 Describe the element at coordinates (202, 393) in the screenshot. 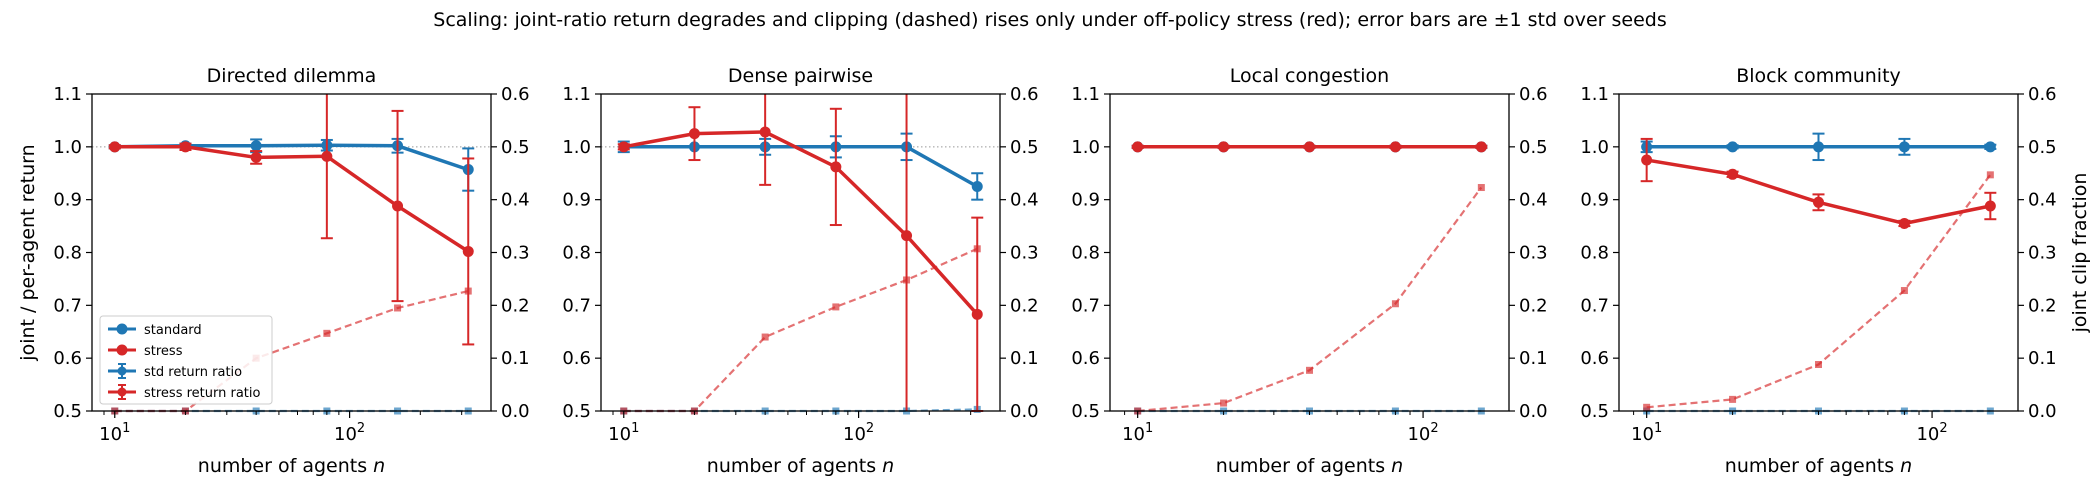

I see `legend-label: stress return ratio` at that location.